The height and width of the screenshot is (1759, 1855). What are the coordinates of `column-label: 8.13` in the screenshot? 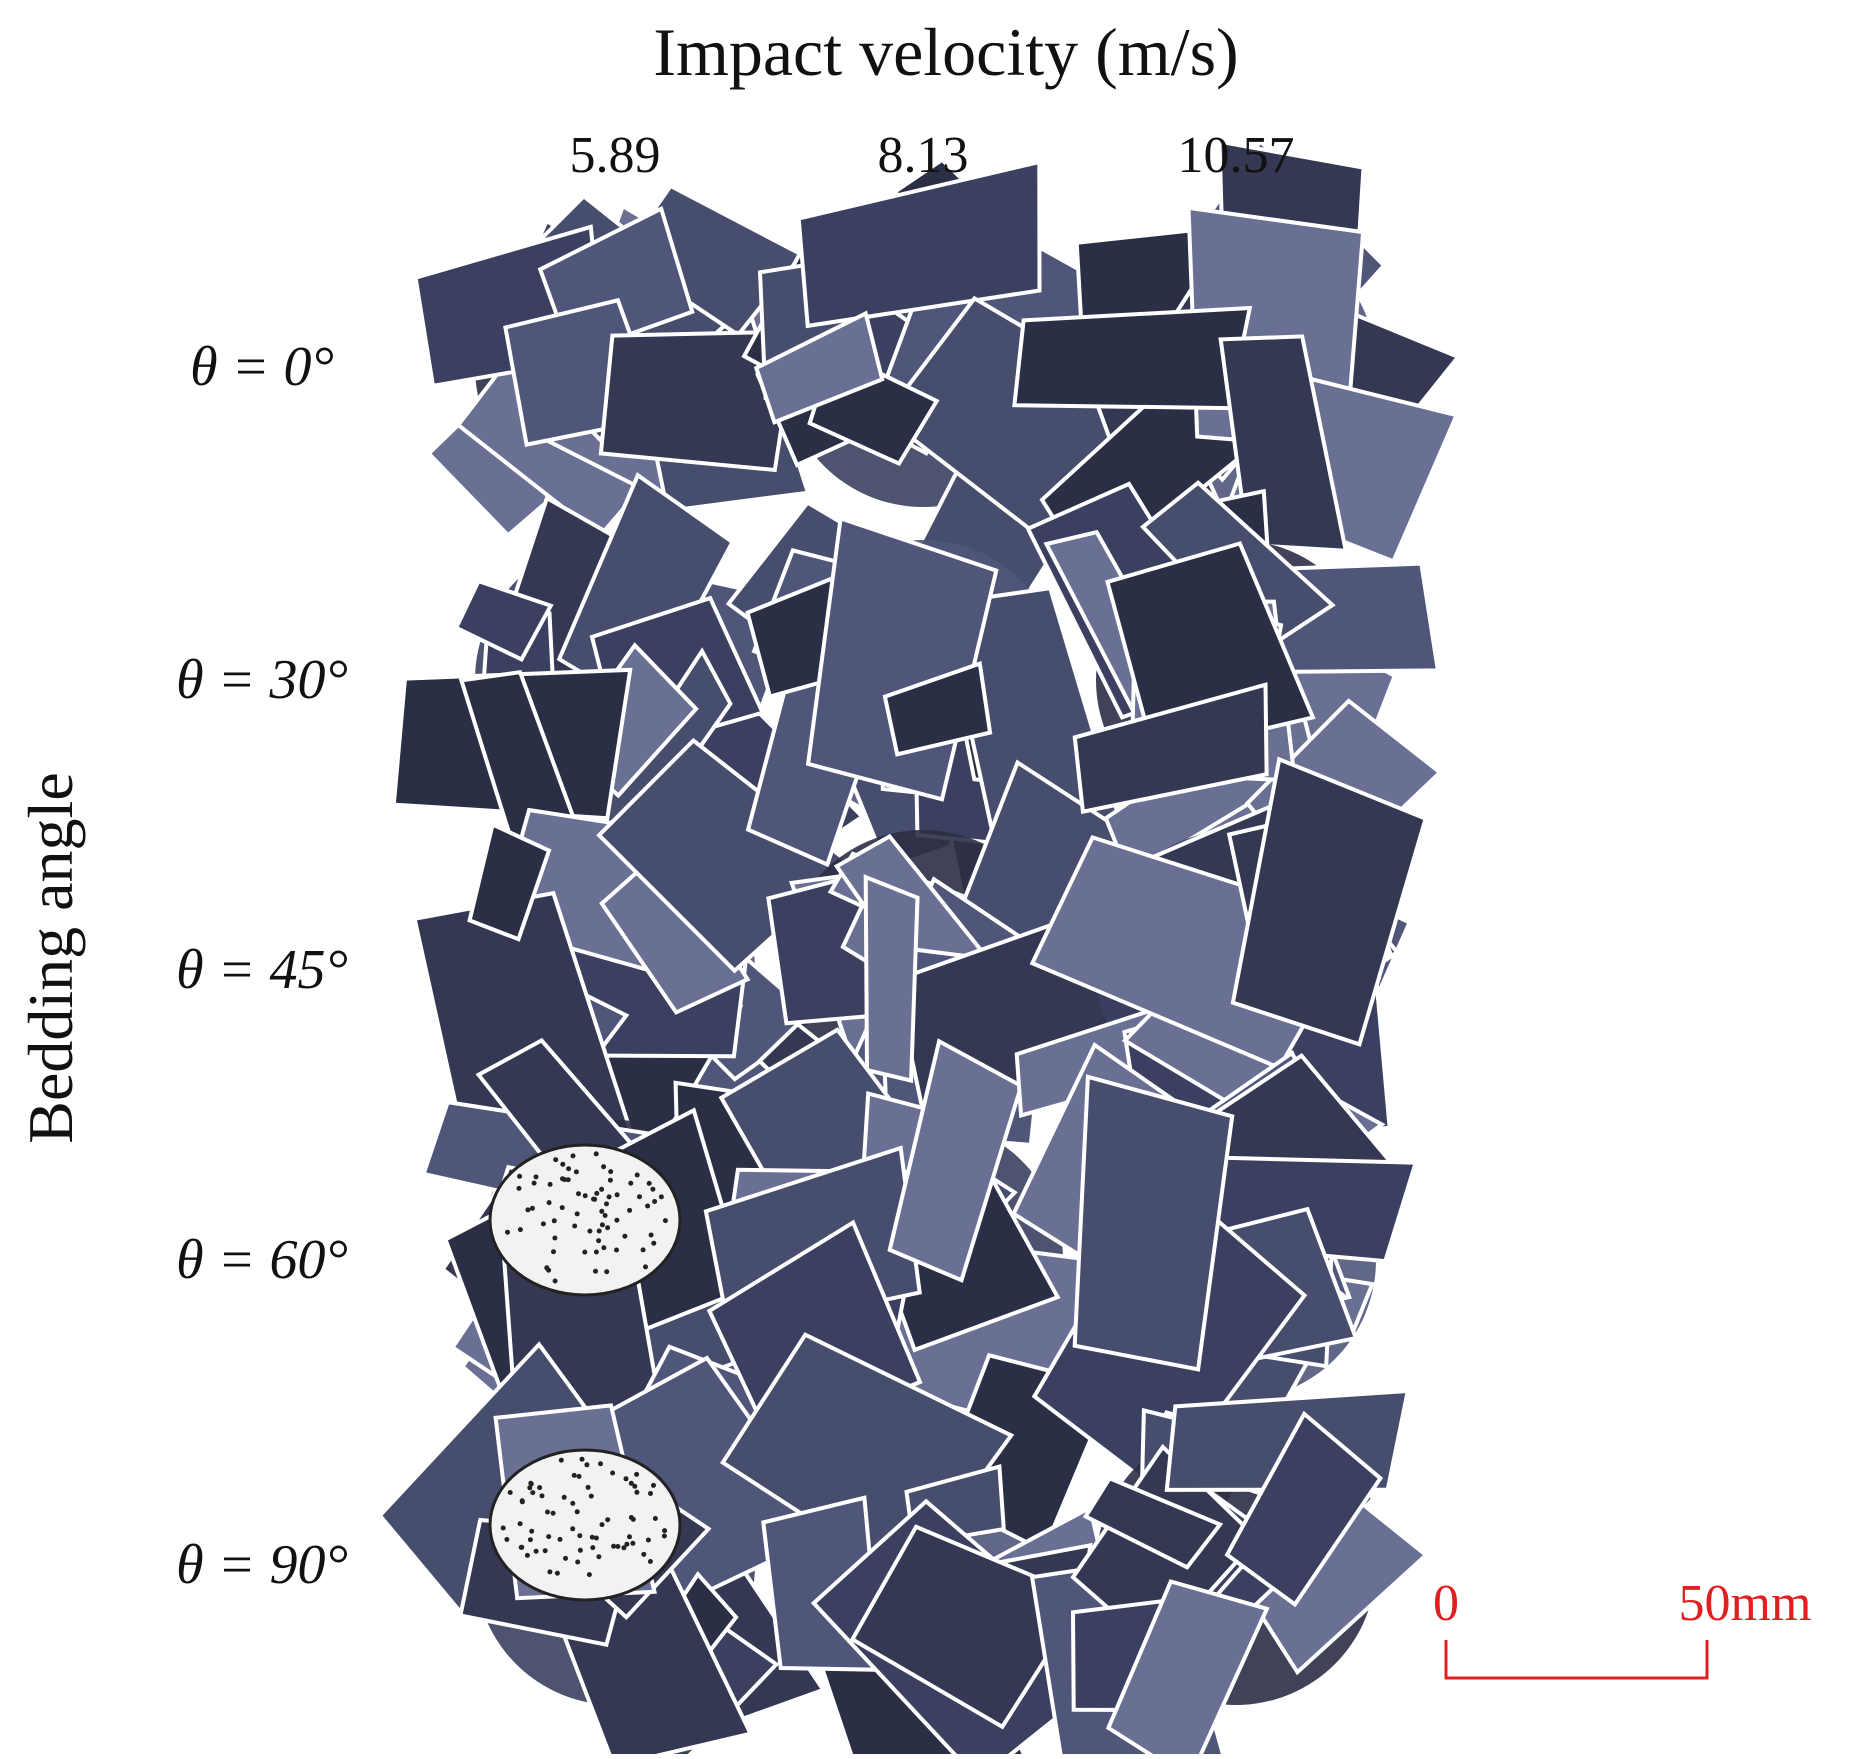 It's located at (923, 155).